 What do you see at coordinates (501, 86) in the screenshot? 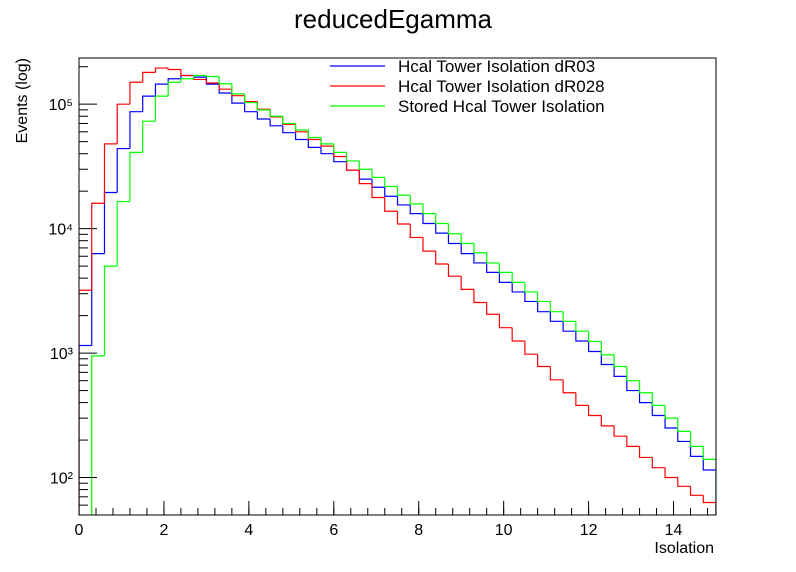
I see `legend-label: Hcal Tower Isolation dR028` at bounding box center [501, 86].